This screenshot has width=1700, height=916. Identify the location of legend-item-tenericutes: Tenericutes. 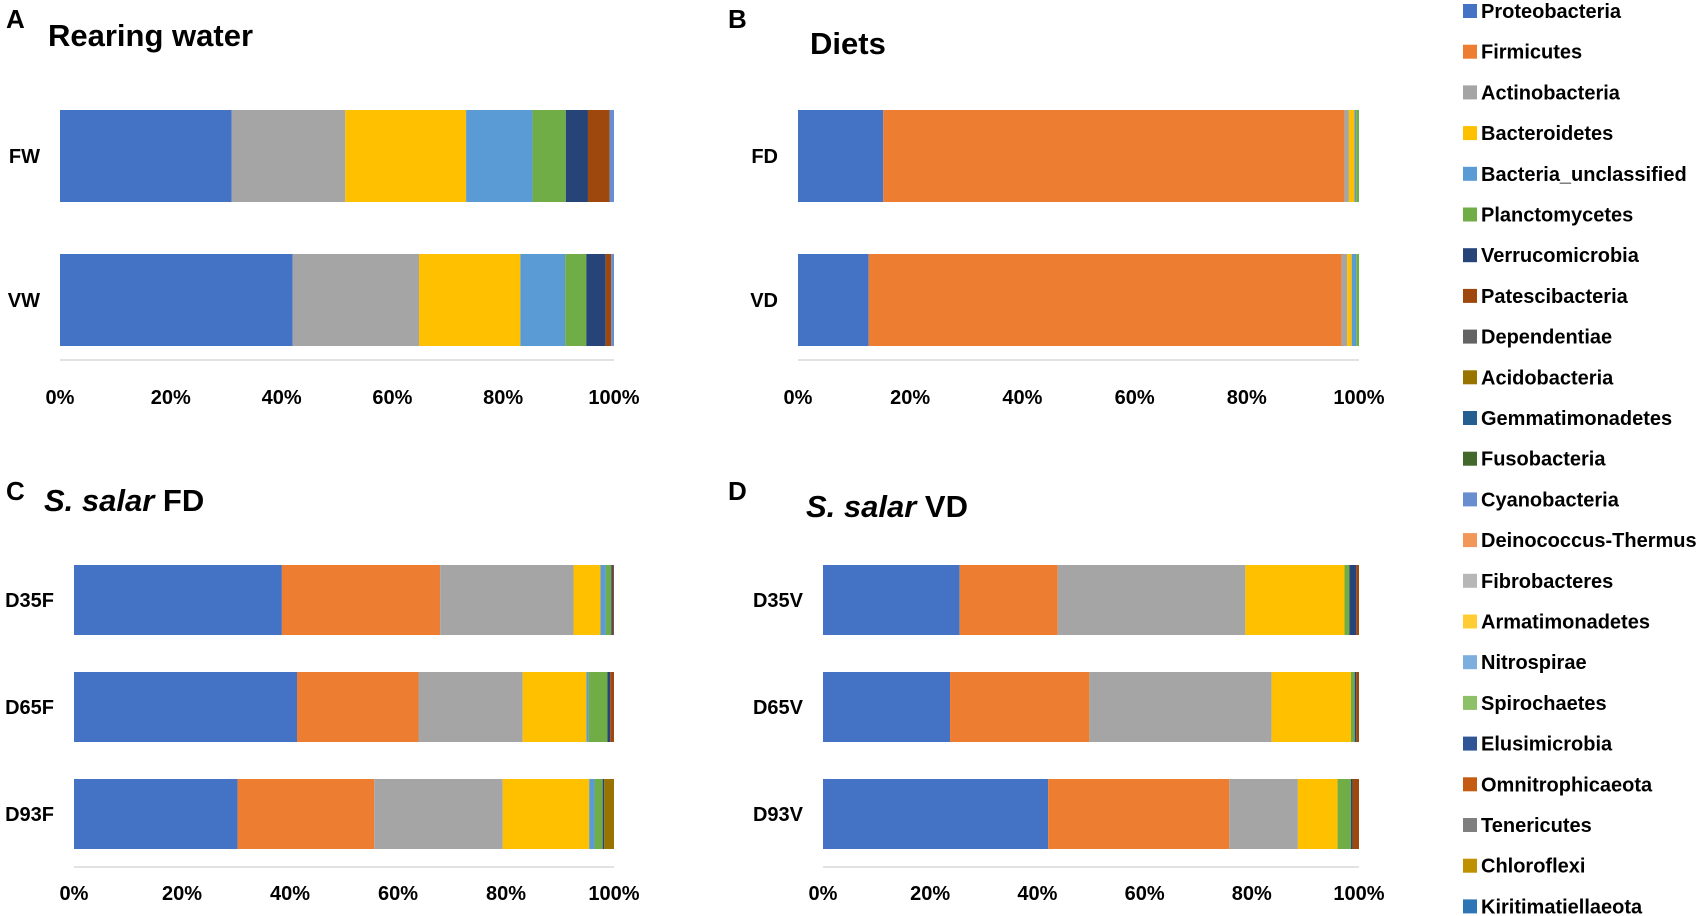
(1527, 826).